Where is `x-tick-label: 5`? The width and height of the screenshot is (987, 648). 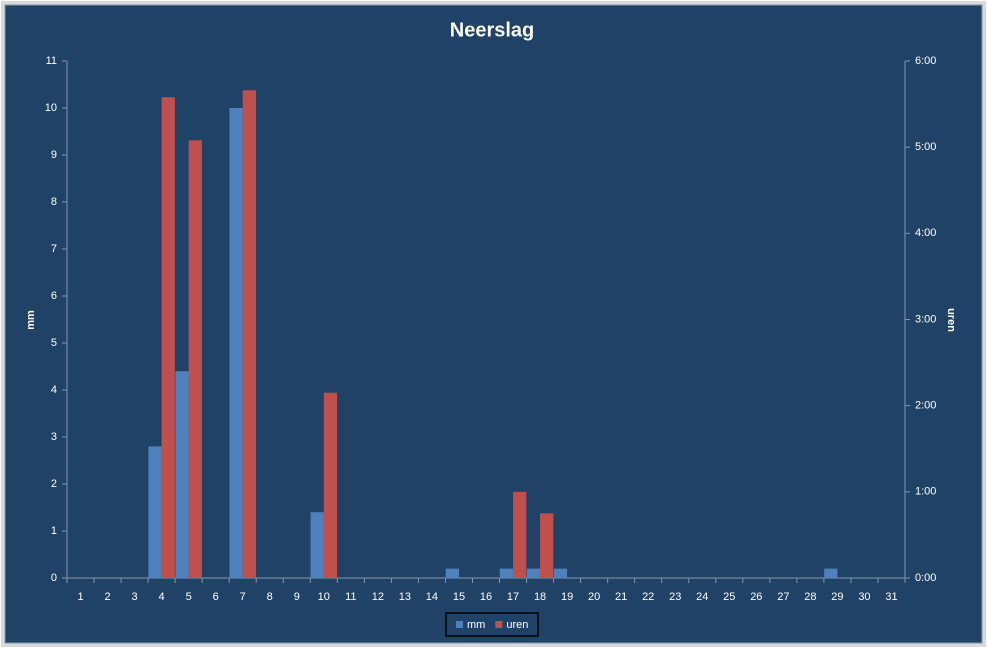 x-tick-label: 5 is located at coordinates (189, 597).